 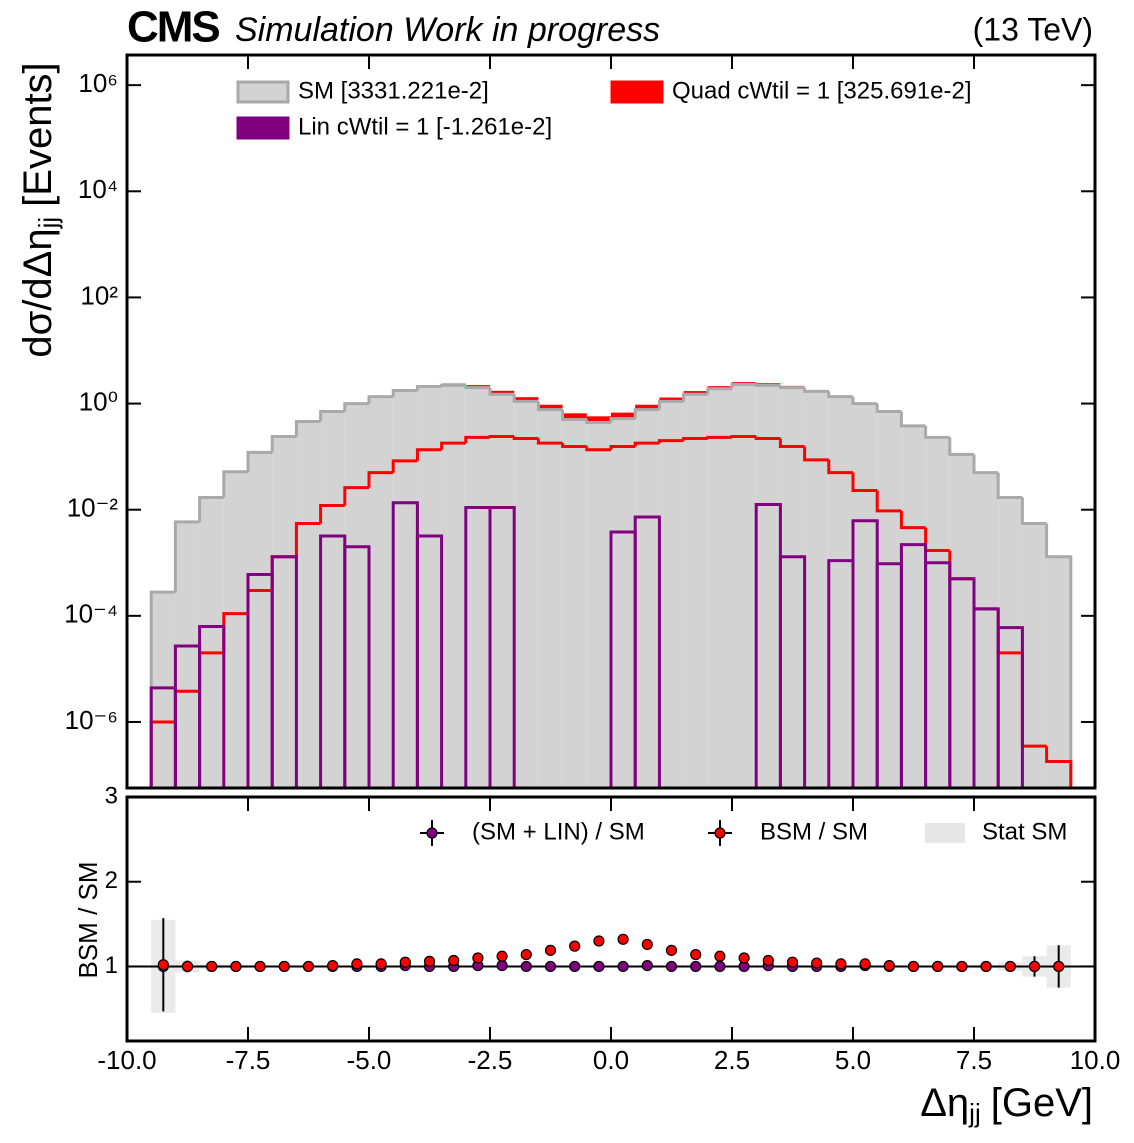 I want to click on y-title-main: dσ/dΔη, so click(x=38, y=292).